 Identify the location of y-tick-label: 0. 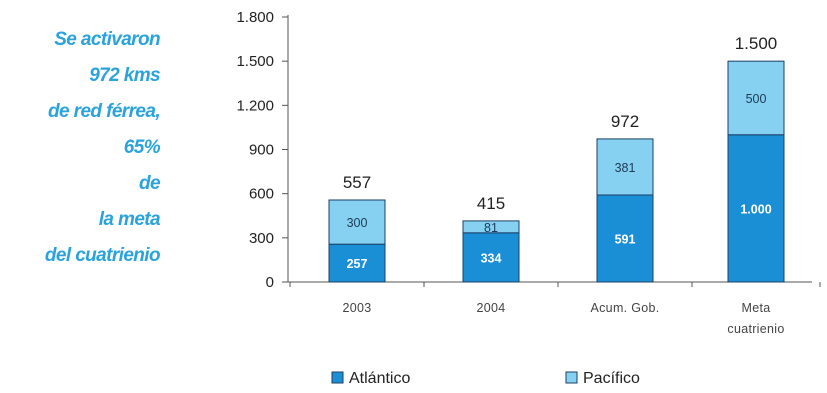
(270, 282).